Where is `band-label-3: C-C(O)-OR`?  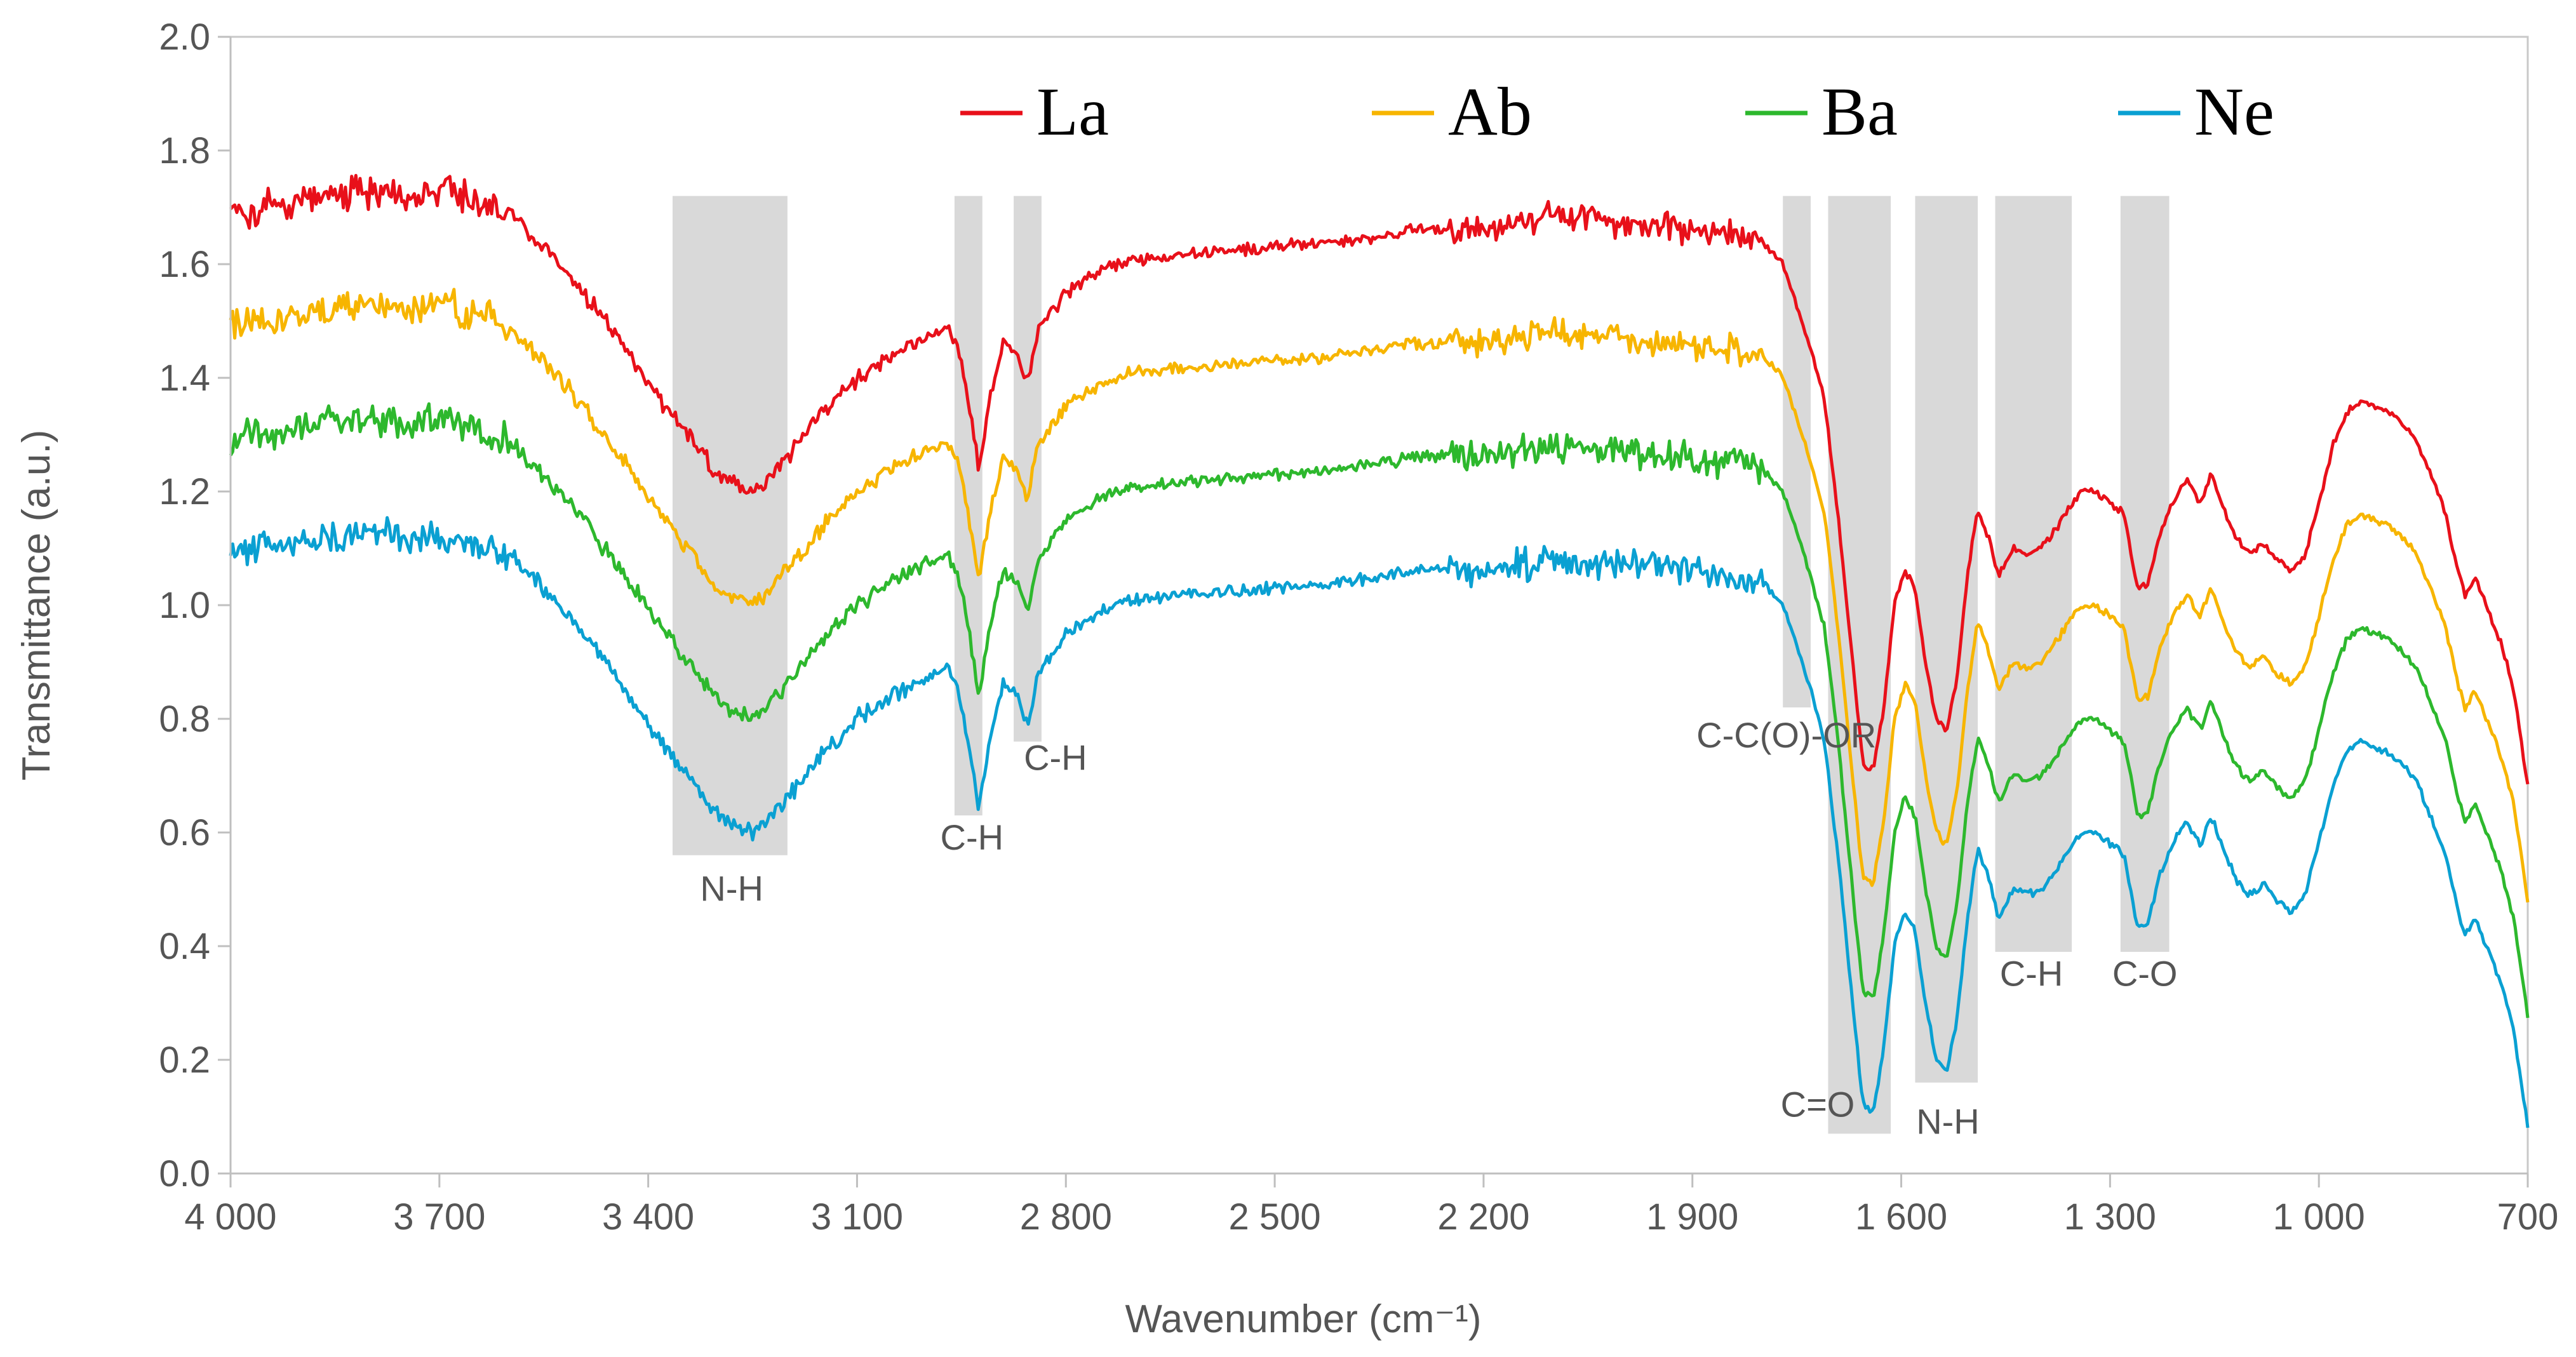
band-label-3: C-C(O)-OR is located at coordinates (1786, 735).